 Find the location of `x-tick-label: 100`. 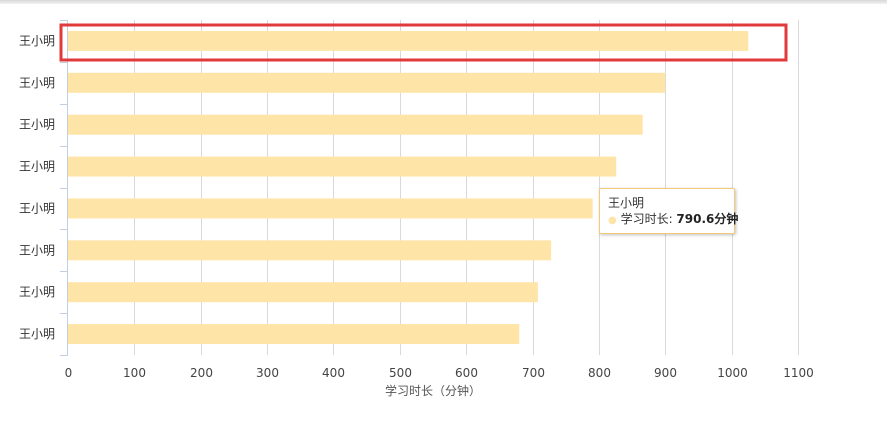

x-tick-label: 100 is located at coordinates (134, 373).